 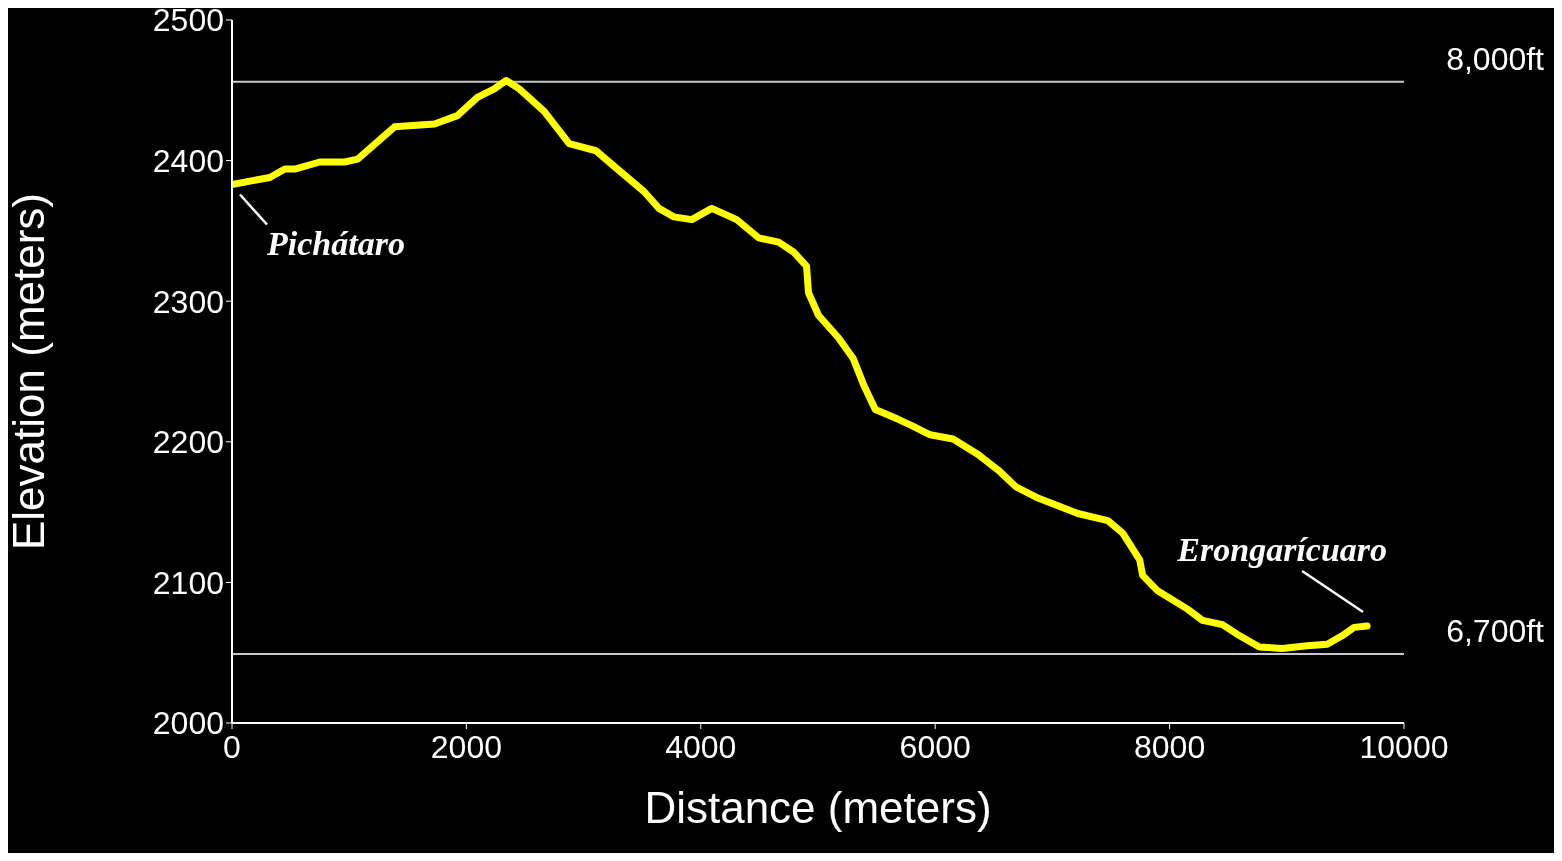 I want to click on x-tick-label: 2000, so click(x=466, y=746).